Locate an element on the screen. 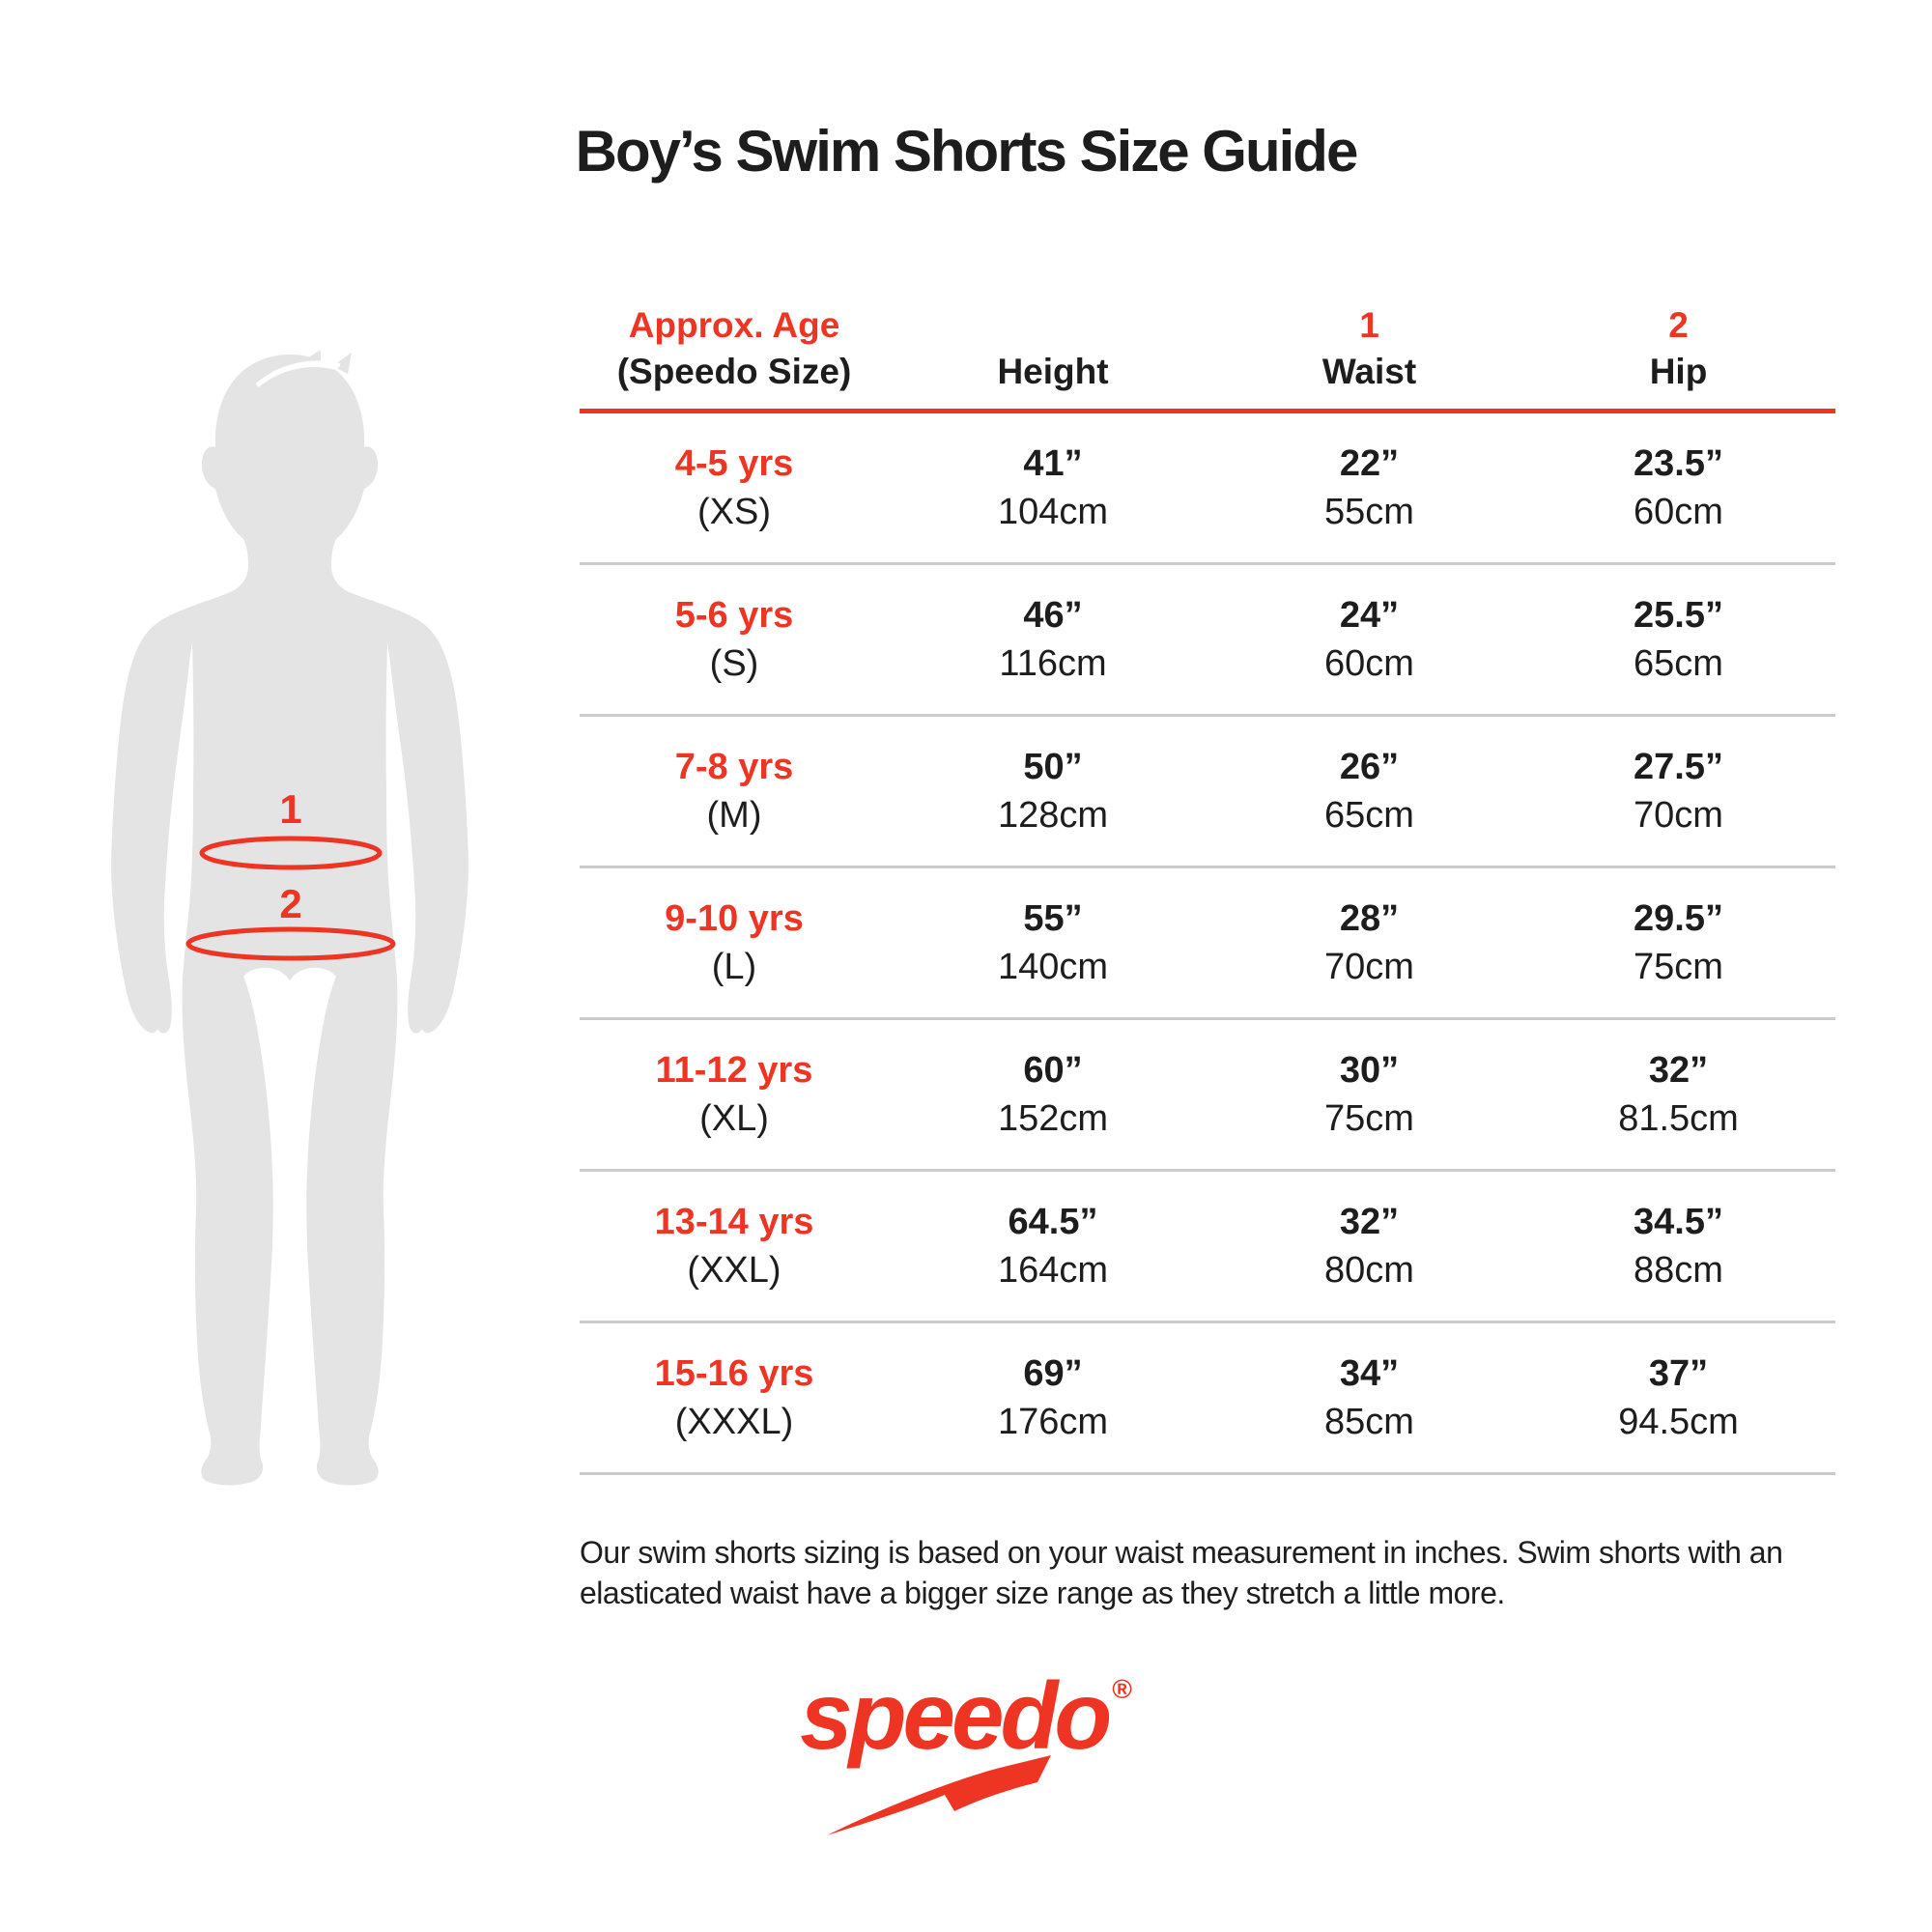 The height and width of the screenshot is (1932, 1932). col-header-waist-number: 1 is located at coordinates (1369, 325).